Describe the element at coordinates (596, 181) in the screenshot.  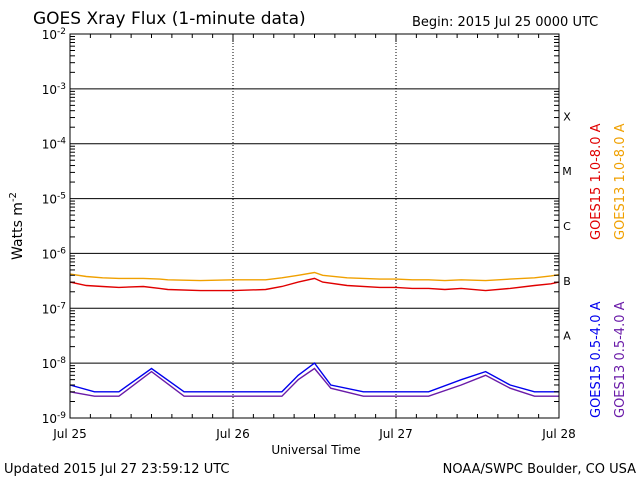
I see `legend-entry: GOES15 1.0-8.0 A` at that location.